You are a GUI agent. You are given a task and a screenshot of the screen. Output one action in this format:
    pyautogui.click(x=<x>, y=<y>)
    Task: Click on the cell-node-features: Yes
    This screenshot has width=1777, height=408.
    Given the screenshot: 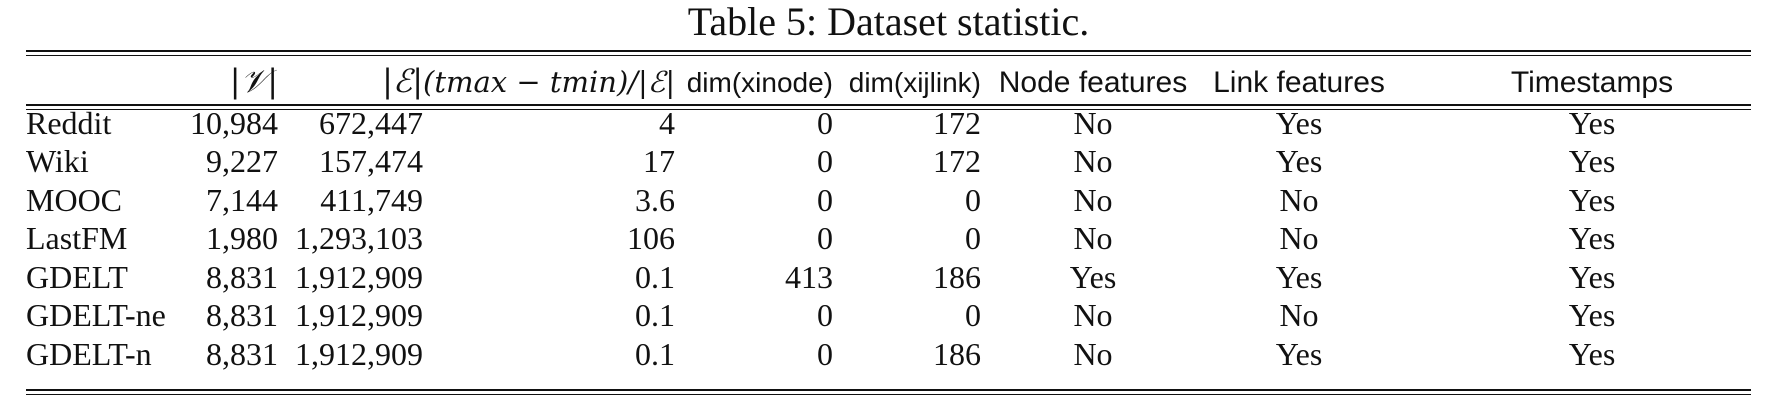 What is the action you would take?
    pyautogui.click(x=1093, y=276)
    